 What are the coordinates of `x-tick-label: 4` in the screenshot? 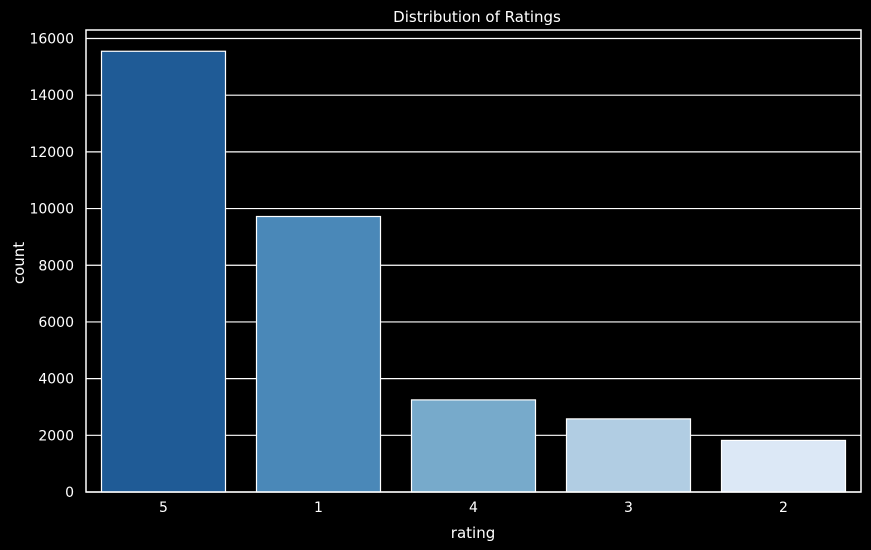 It's located at (473, 508).